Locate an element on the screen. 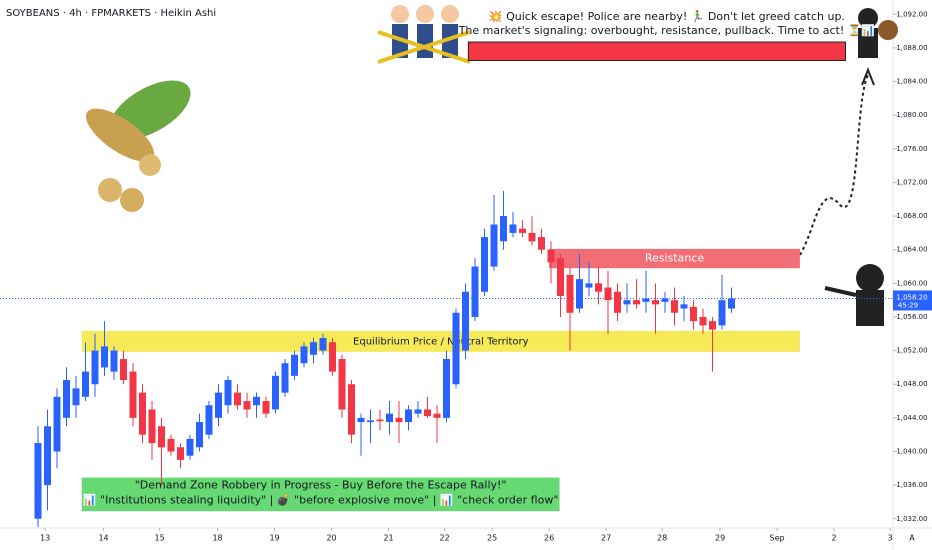 Image resolution: width=932 pixels, height=550 pixels. x-tick-label: 2 is located at coordinates (834, 538).